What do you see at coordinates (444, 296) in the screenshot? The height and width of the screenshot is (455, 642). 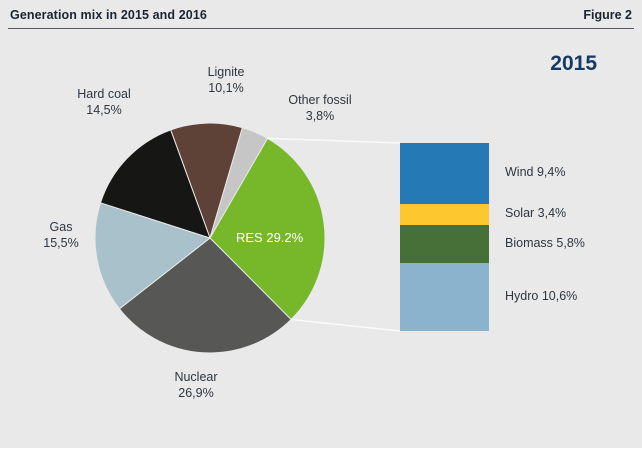 I see `bar-segment-hydro` at bounding box center [444, 296].